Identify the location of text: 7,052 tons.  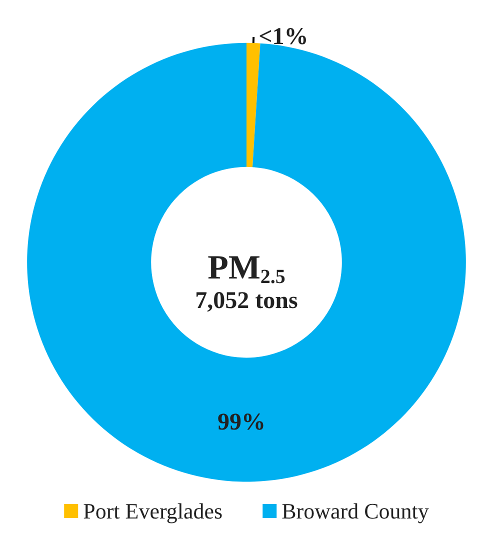
(246, 301).